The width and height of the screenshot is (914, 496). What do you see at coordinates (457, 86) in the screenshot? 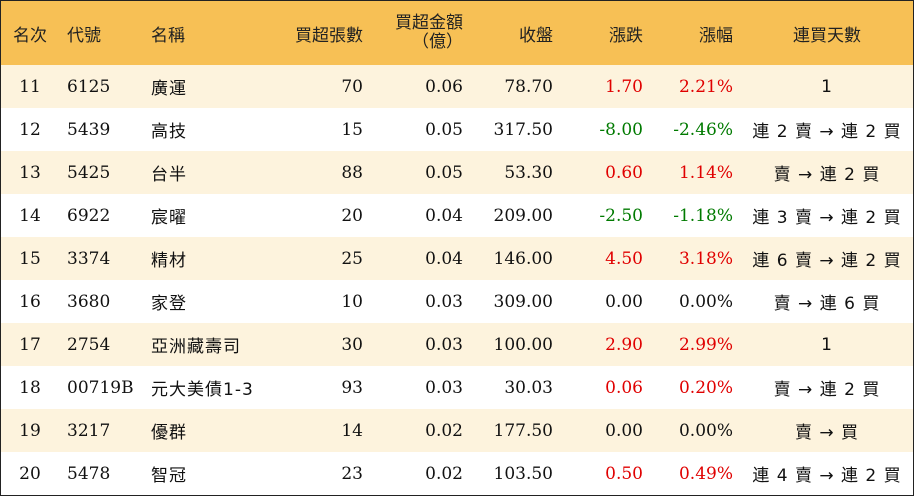
I see `table-row: 11 6125 廣運 70 0.06 78.70 1.70 2.21% 1` at bounding box center [457, 86].